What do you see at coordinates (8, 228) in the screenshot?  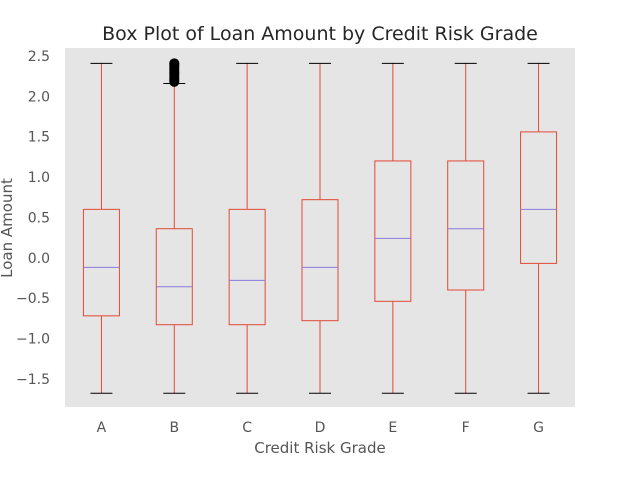 I see `y-axis-label: Loan Amount` at bounding box center [8, 228].